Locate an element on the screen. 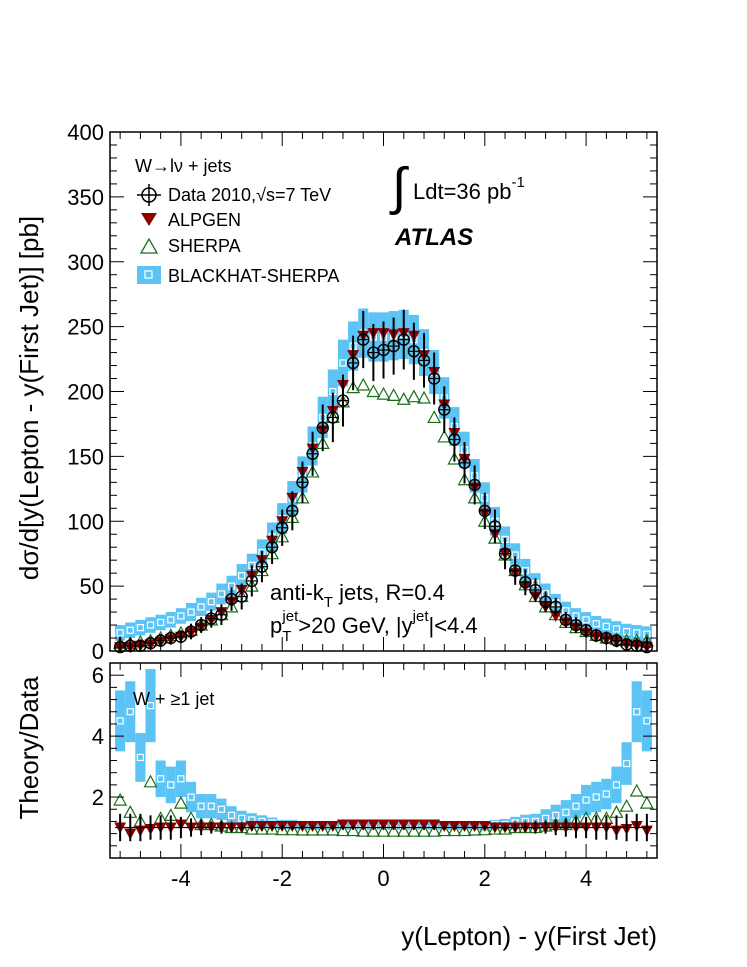 This screenshot has width=747, height=967. main-y-tick-label: 250 is located at coordinates (85, 327).